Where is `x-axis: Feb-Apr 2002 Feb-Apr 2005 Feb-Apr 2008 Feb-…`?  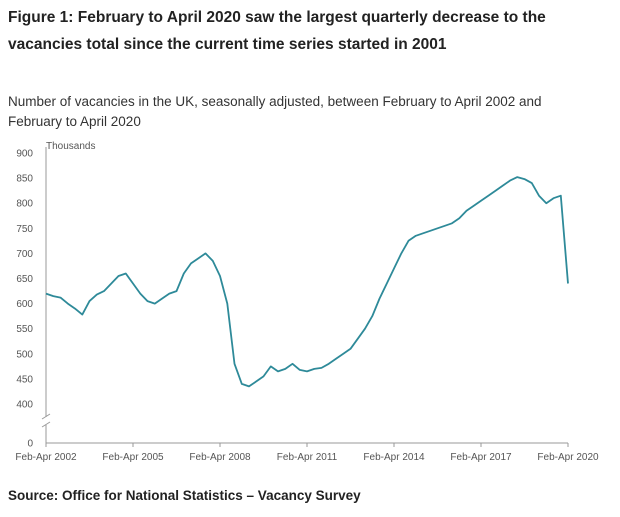
x-axis: Feb-Apr 2002 Feb-Apr 2005 Feb-Apr 2008 Feb-… is located at coordinates (307, 452).